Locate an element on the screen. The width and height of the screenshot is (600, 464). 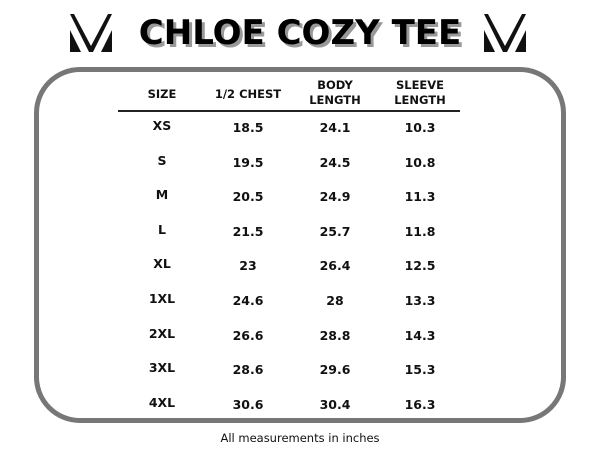
table-cell: 30.4 is located at coordinates (335, 404).